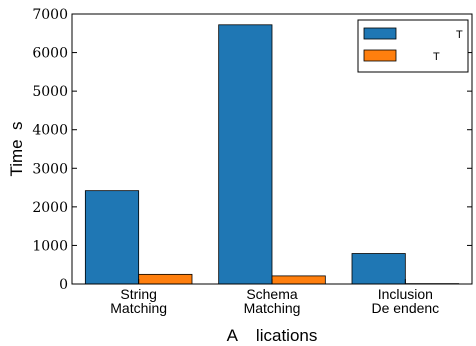 The image size is (476, 346). I want to click on y-tick-label: 2000, so click(50, 208).